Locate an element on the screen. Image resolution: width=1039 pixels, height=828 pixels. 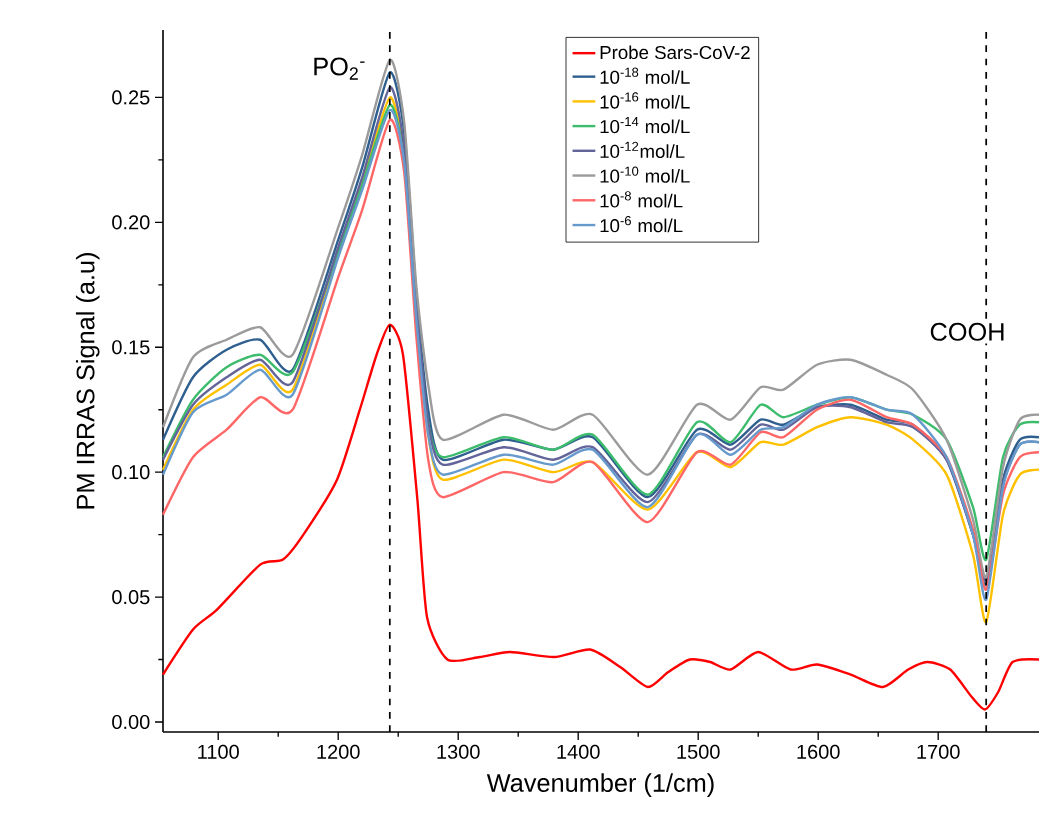
x-tick-label: 1400 is located at coordinates (578, 751).